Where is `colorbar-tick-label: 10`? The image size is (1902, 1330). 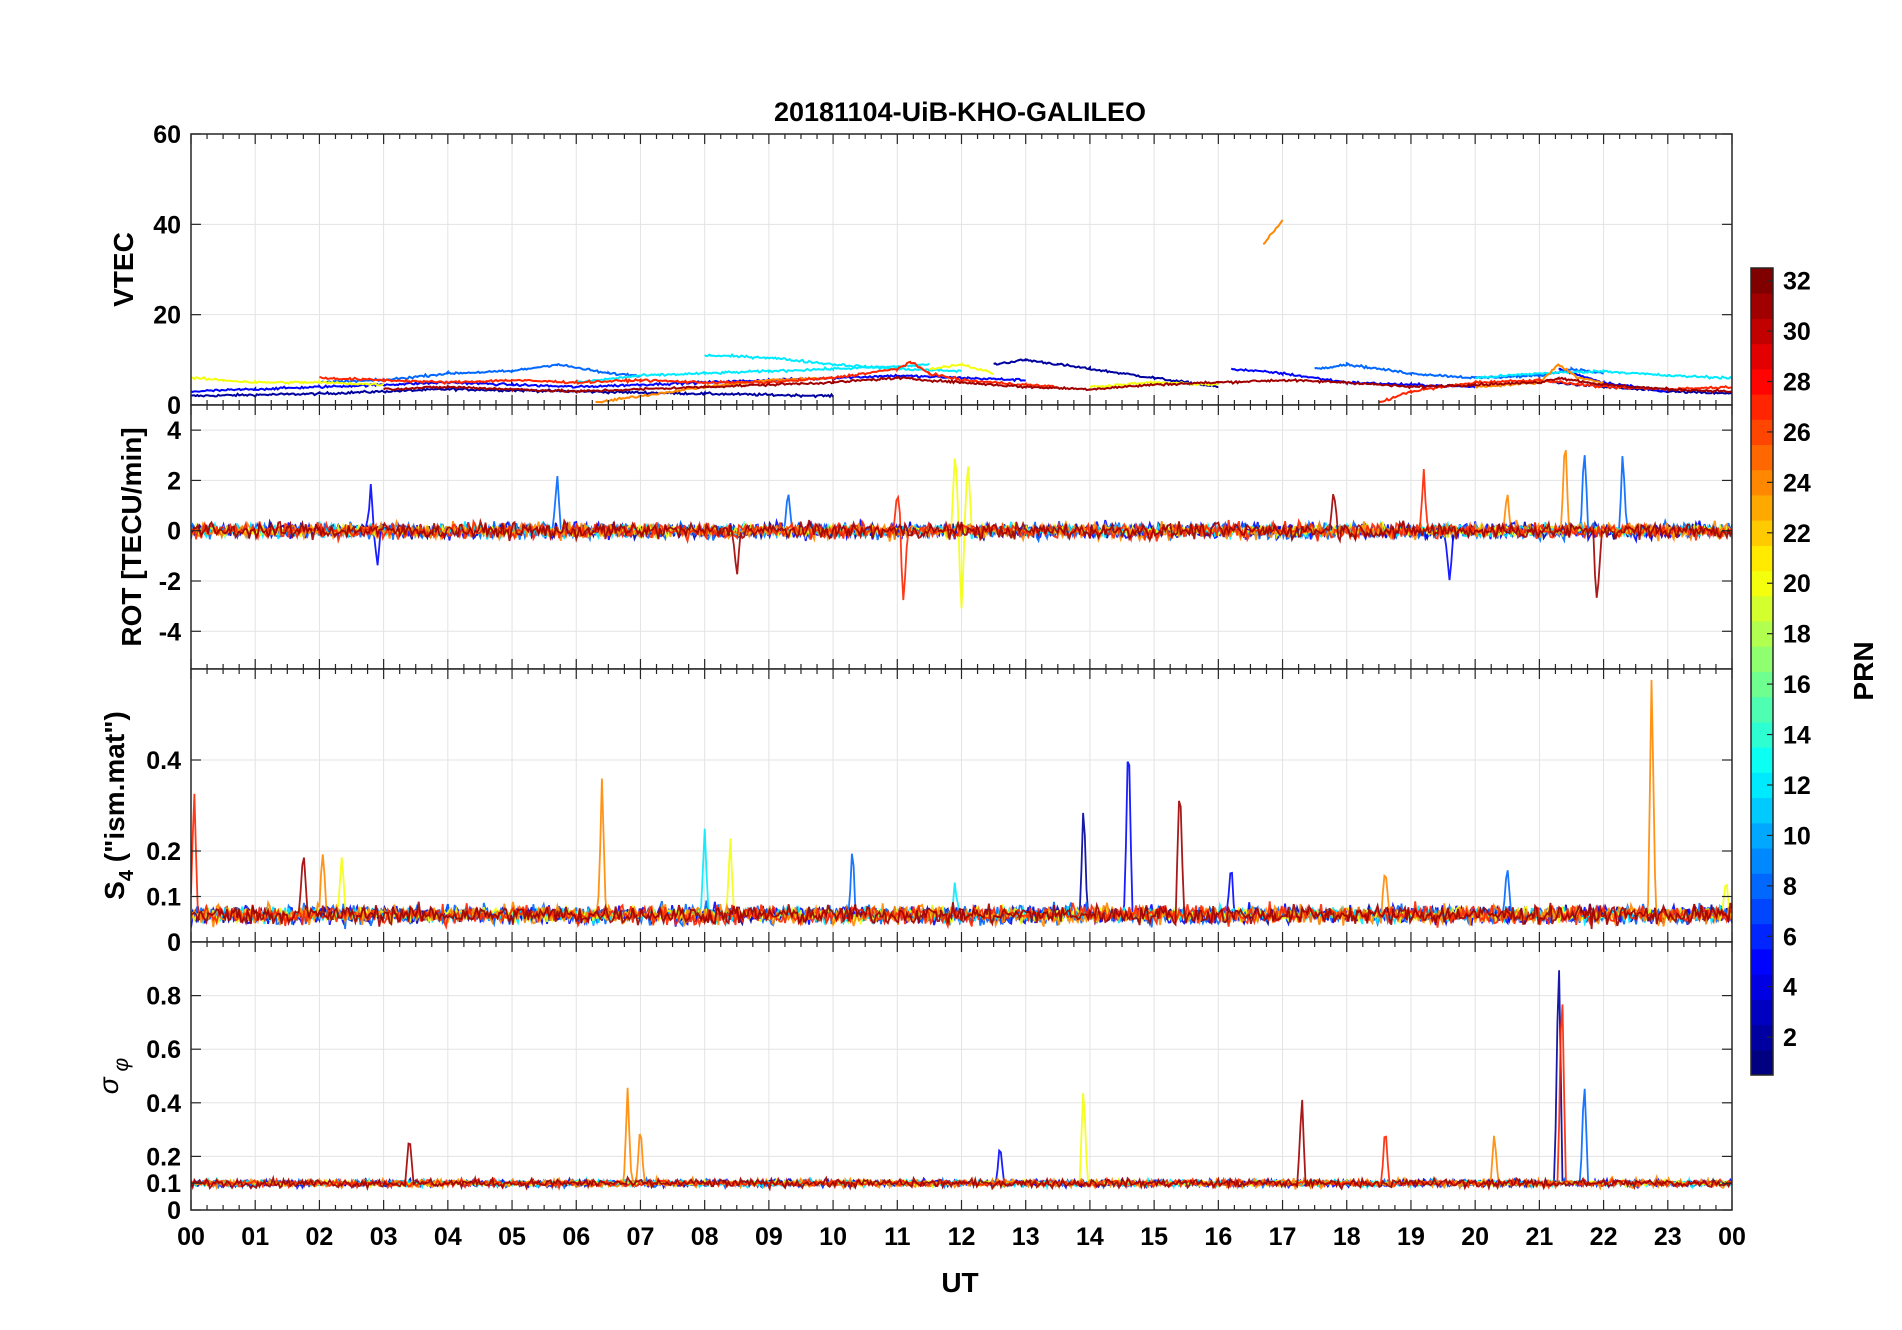
colorbar-tick-label: 10 is located at coordinates (1797, 836).